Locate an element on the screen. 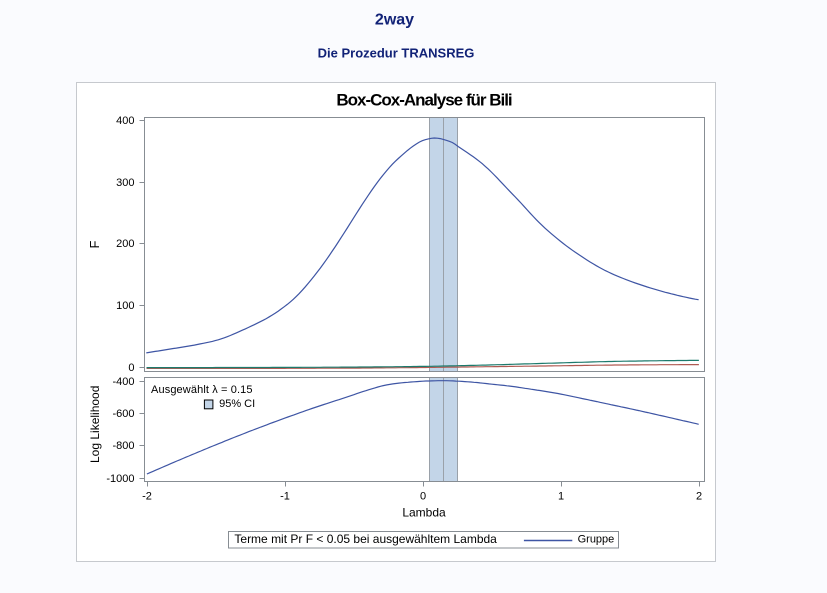  svg-text: 2 is located at coordinates (699, 497).